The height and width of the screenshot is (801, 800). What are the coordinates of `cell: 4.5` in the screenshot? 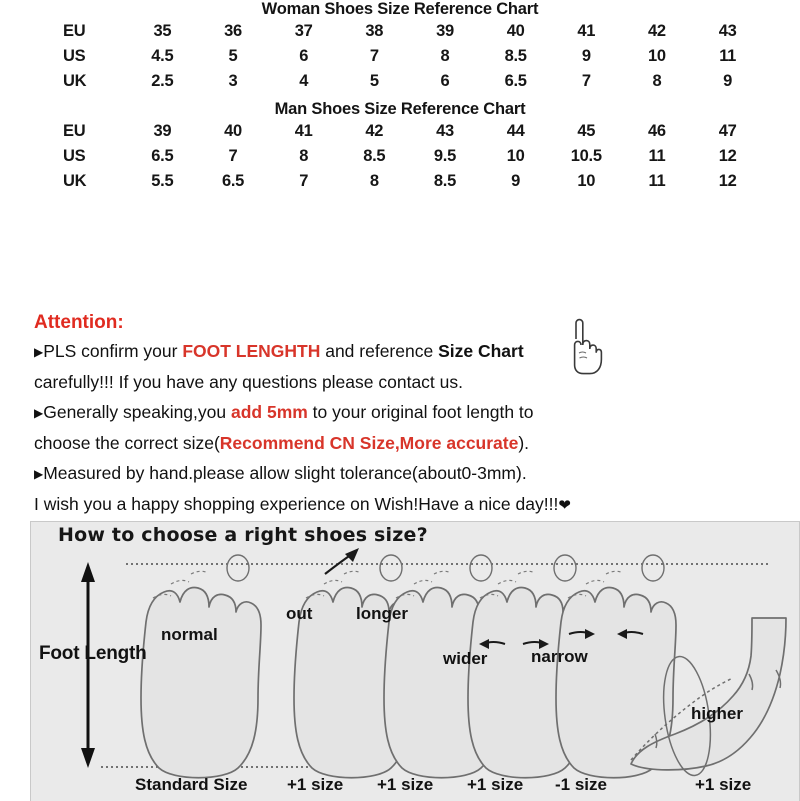 It's located at (162, 56).